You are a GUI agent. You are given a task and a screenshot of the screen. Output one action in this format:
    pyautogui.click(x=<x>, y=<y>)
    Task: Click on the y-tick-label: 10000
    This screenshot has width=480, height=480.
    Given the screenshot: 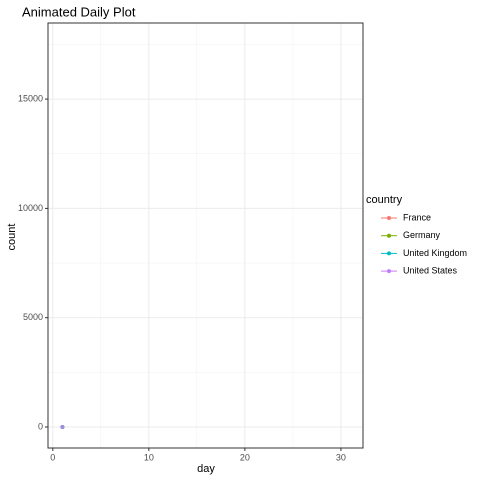 What is the action you would take?
    pyautogui.click(x=30, y=208)
    